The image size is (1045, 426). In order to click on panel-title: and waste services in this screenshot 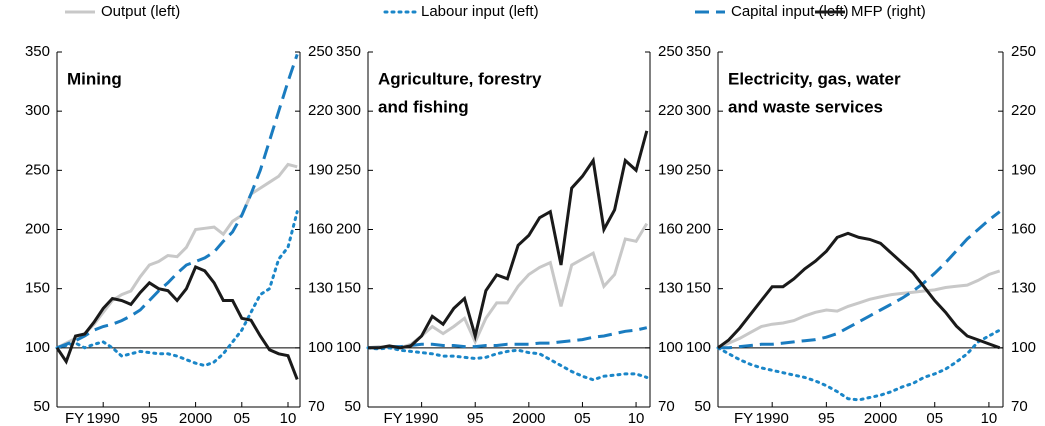, I will do `click(805, 106)`.